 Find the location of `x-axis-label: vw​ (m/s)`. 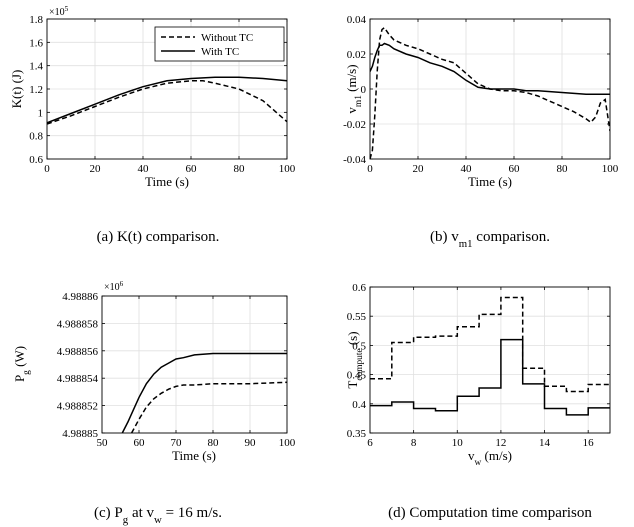

x-axis-label: vw​ (m/s) is located at coordinates (490, 458).